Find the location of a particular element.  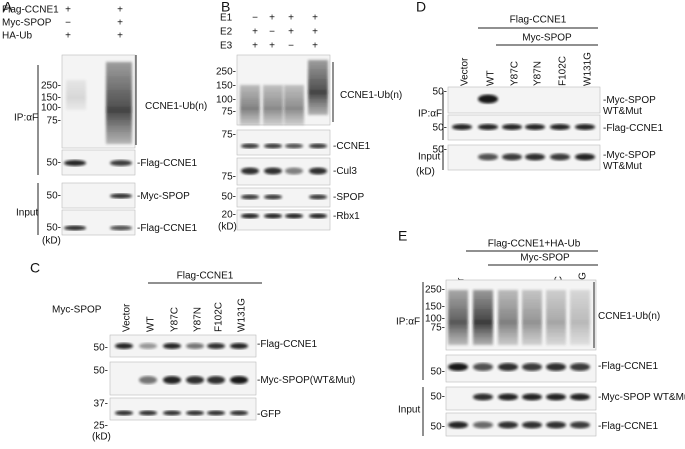

band-label: -CCNE1 is located at coordinates (352, 146).